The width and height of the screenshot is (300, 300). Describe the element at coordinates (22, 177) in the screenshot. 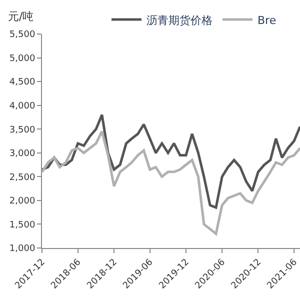

I see `y-tick-label: 2,500` at that location.